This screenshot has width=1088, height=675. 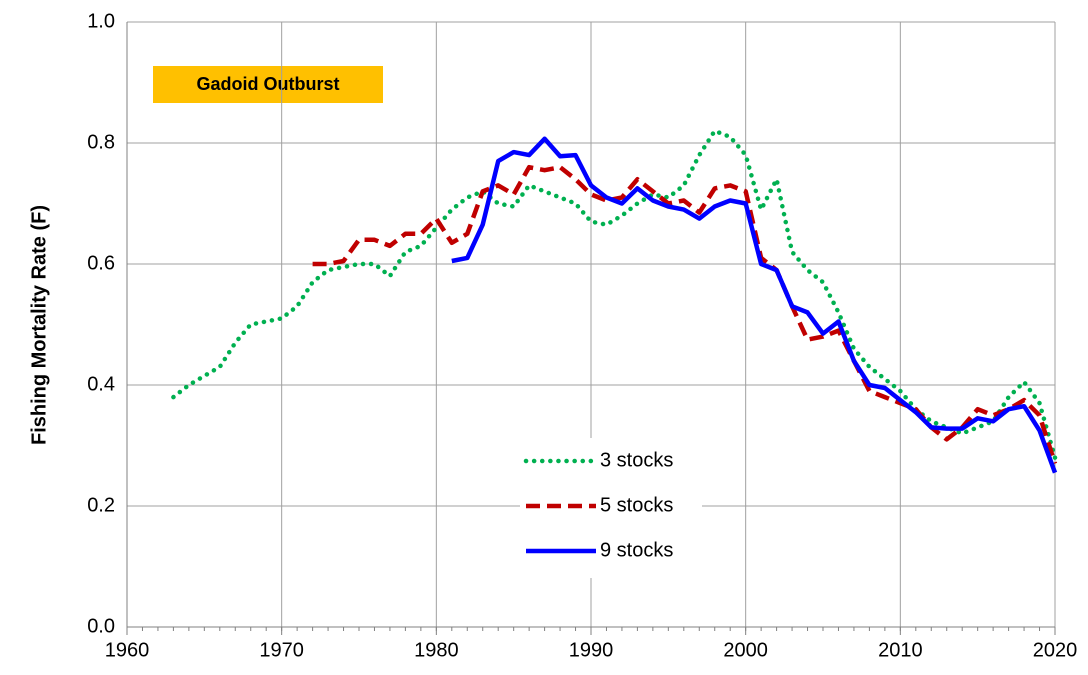 What do you see at coordinates (101, 626) in the screenshot?
I see `y-tick-label: 0.0` at bounding box center [101, 626].